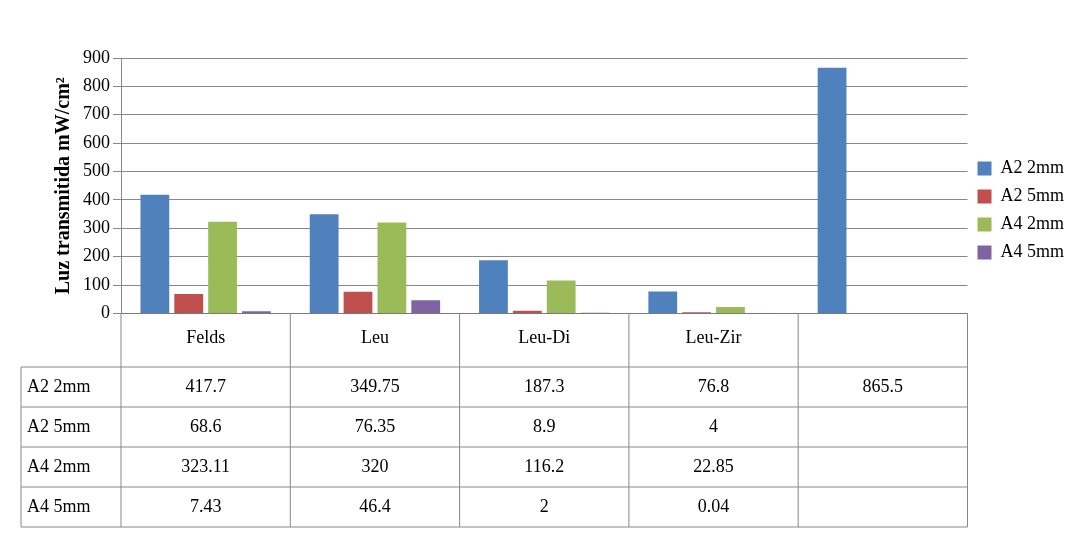 The width and height of the screenshot is (1092, 541). What do you see at coordinates (713, 385) in the screenshot?
I see `data-label: 76.8` at bounding box center [713, 385].